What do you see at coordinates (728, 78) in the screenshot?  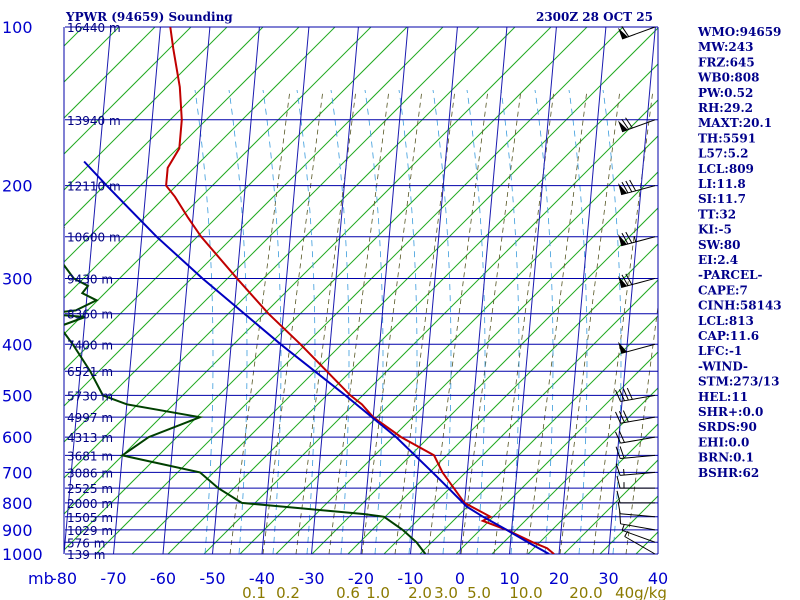 I see `index-value: WB0:808` at bounding box center [728, 78].